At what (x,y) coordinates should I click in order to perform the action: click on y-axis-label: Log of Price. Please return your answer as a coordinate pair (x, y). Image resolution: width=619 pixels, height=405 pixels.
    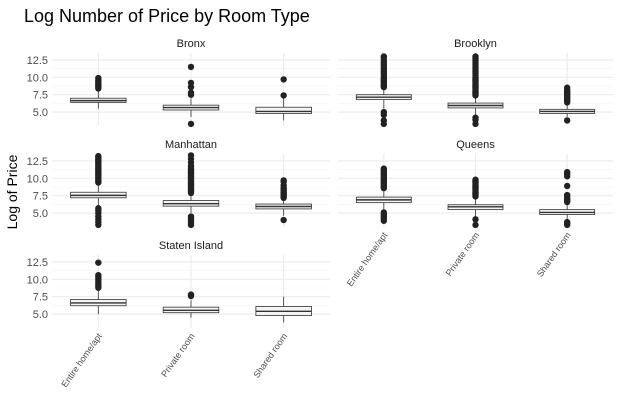
    Looking at the image, I should click on (12, 191).